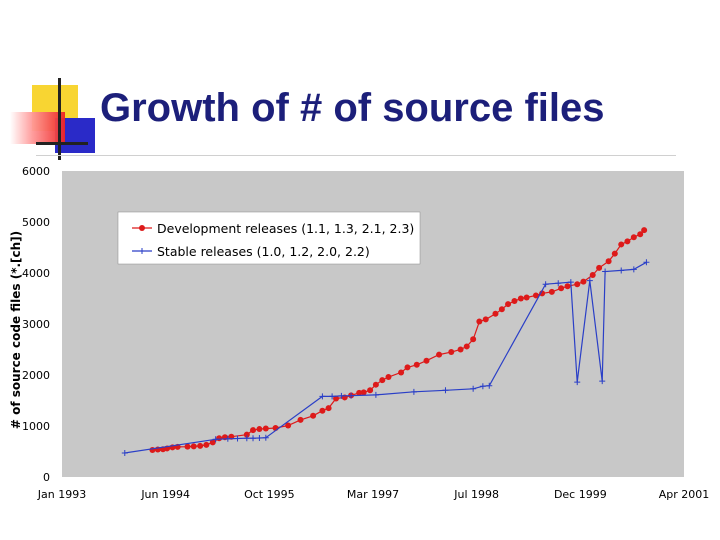 The width and height of the screenshot is (720, 540). What do you see at coordinates (62, 143) in the screenshot?
I see `decor-horizontal-line` at bounding box center [62, 143].